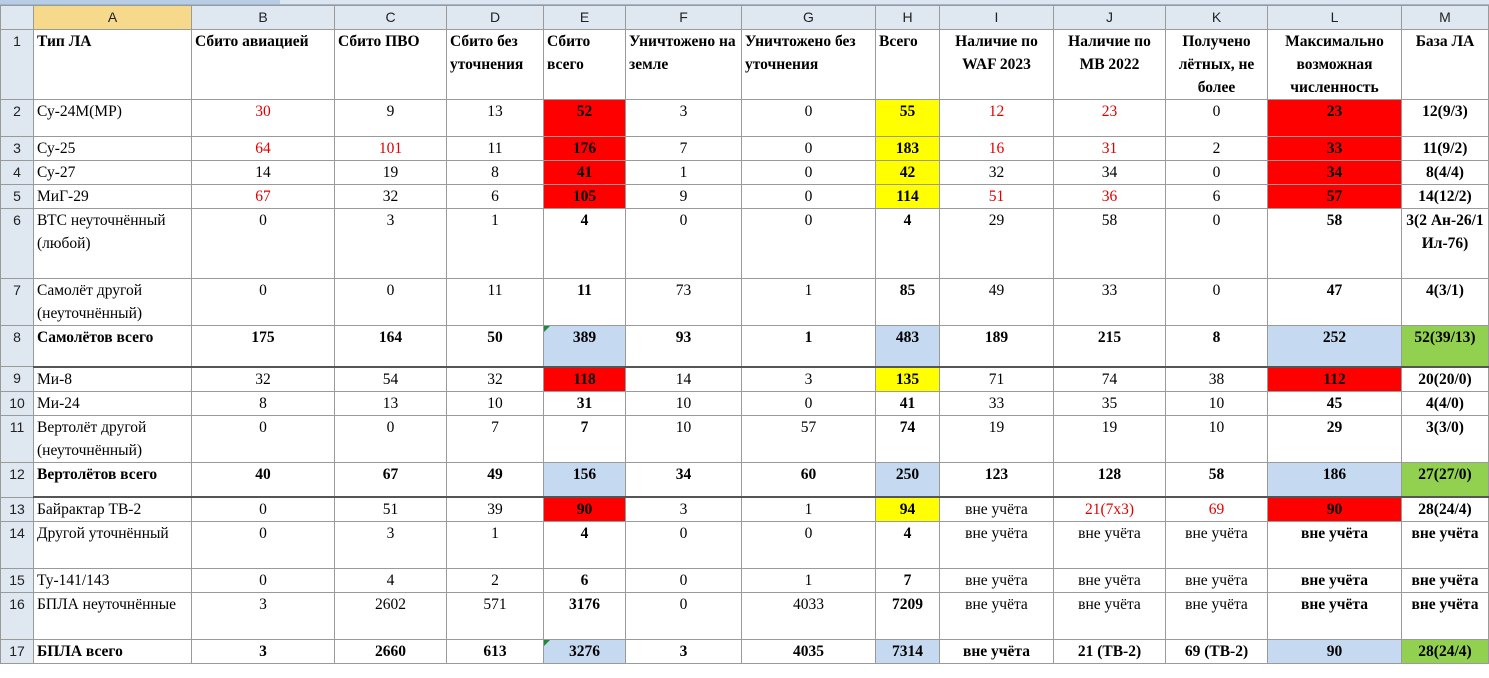  Describe the element at coordinates (1109, 479) in the screenshot. I see `data-cell: 128` at that location.